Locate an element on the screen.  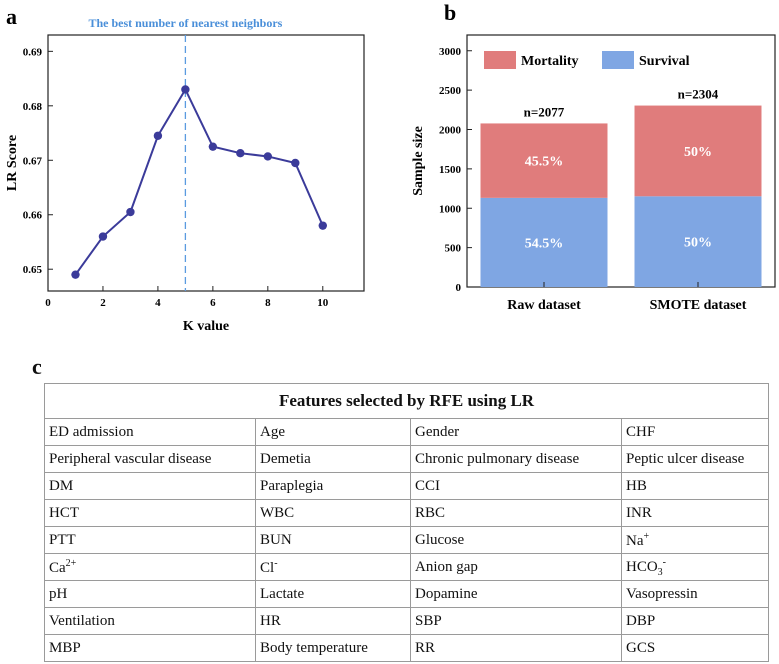
y-tick-label-b: 2500 is located at coordinates (450, 91).